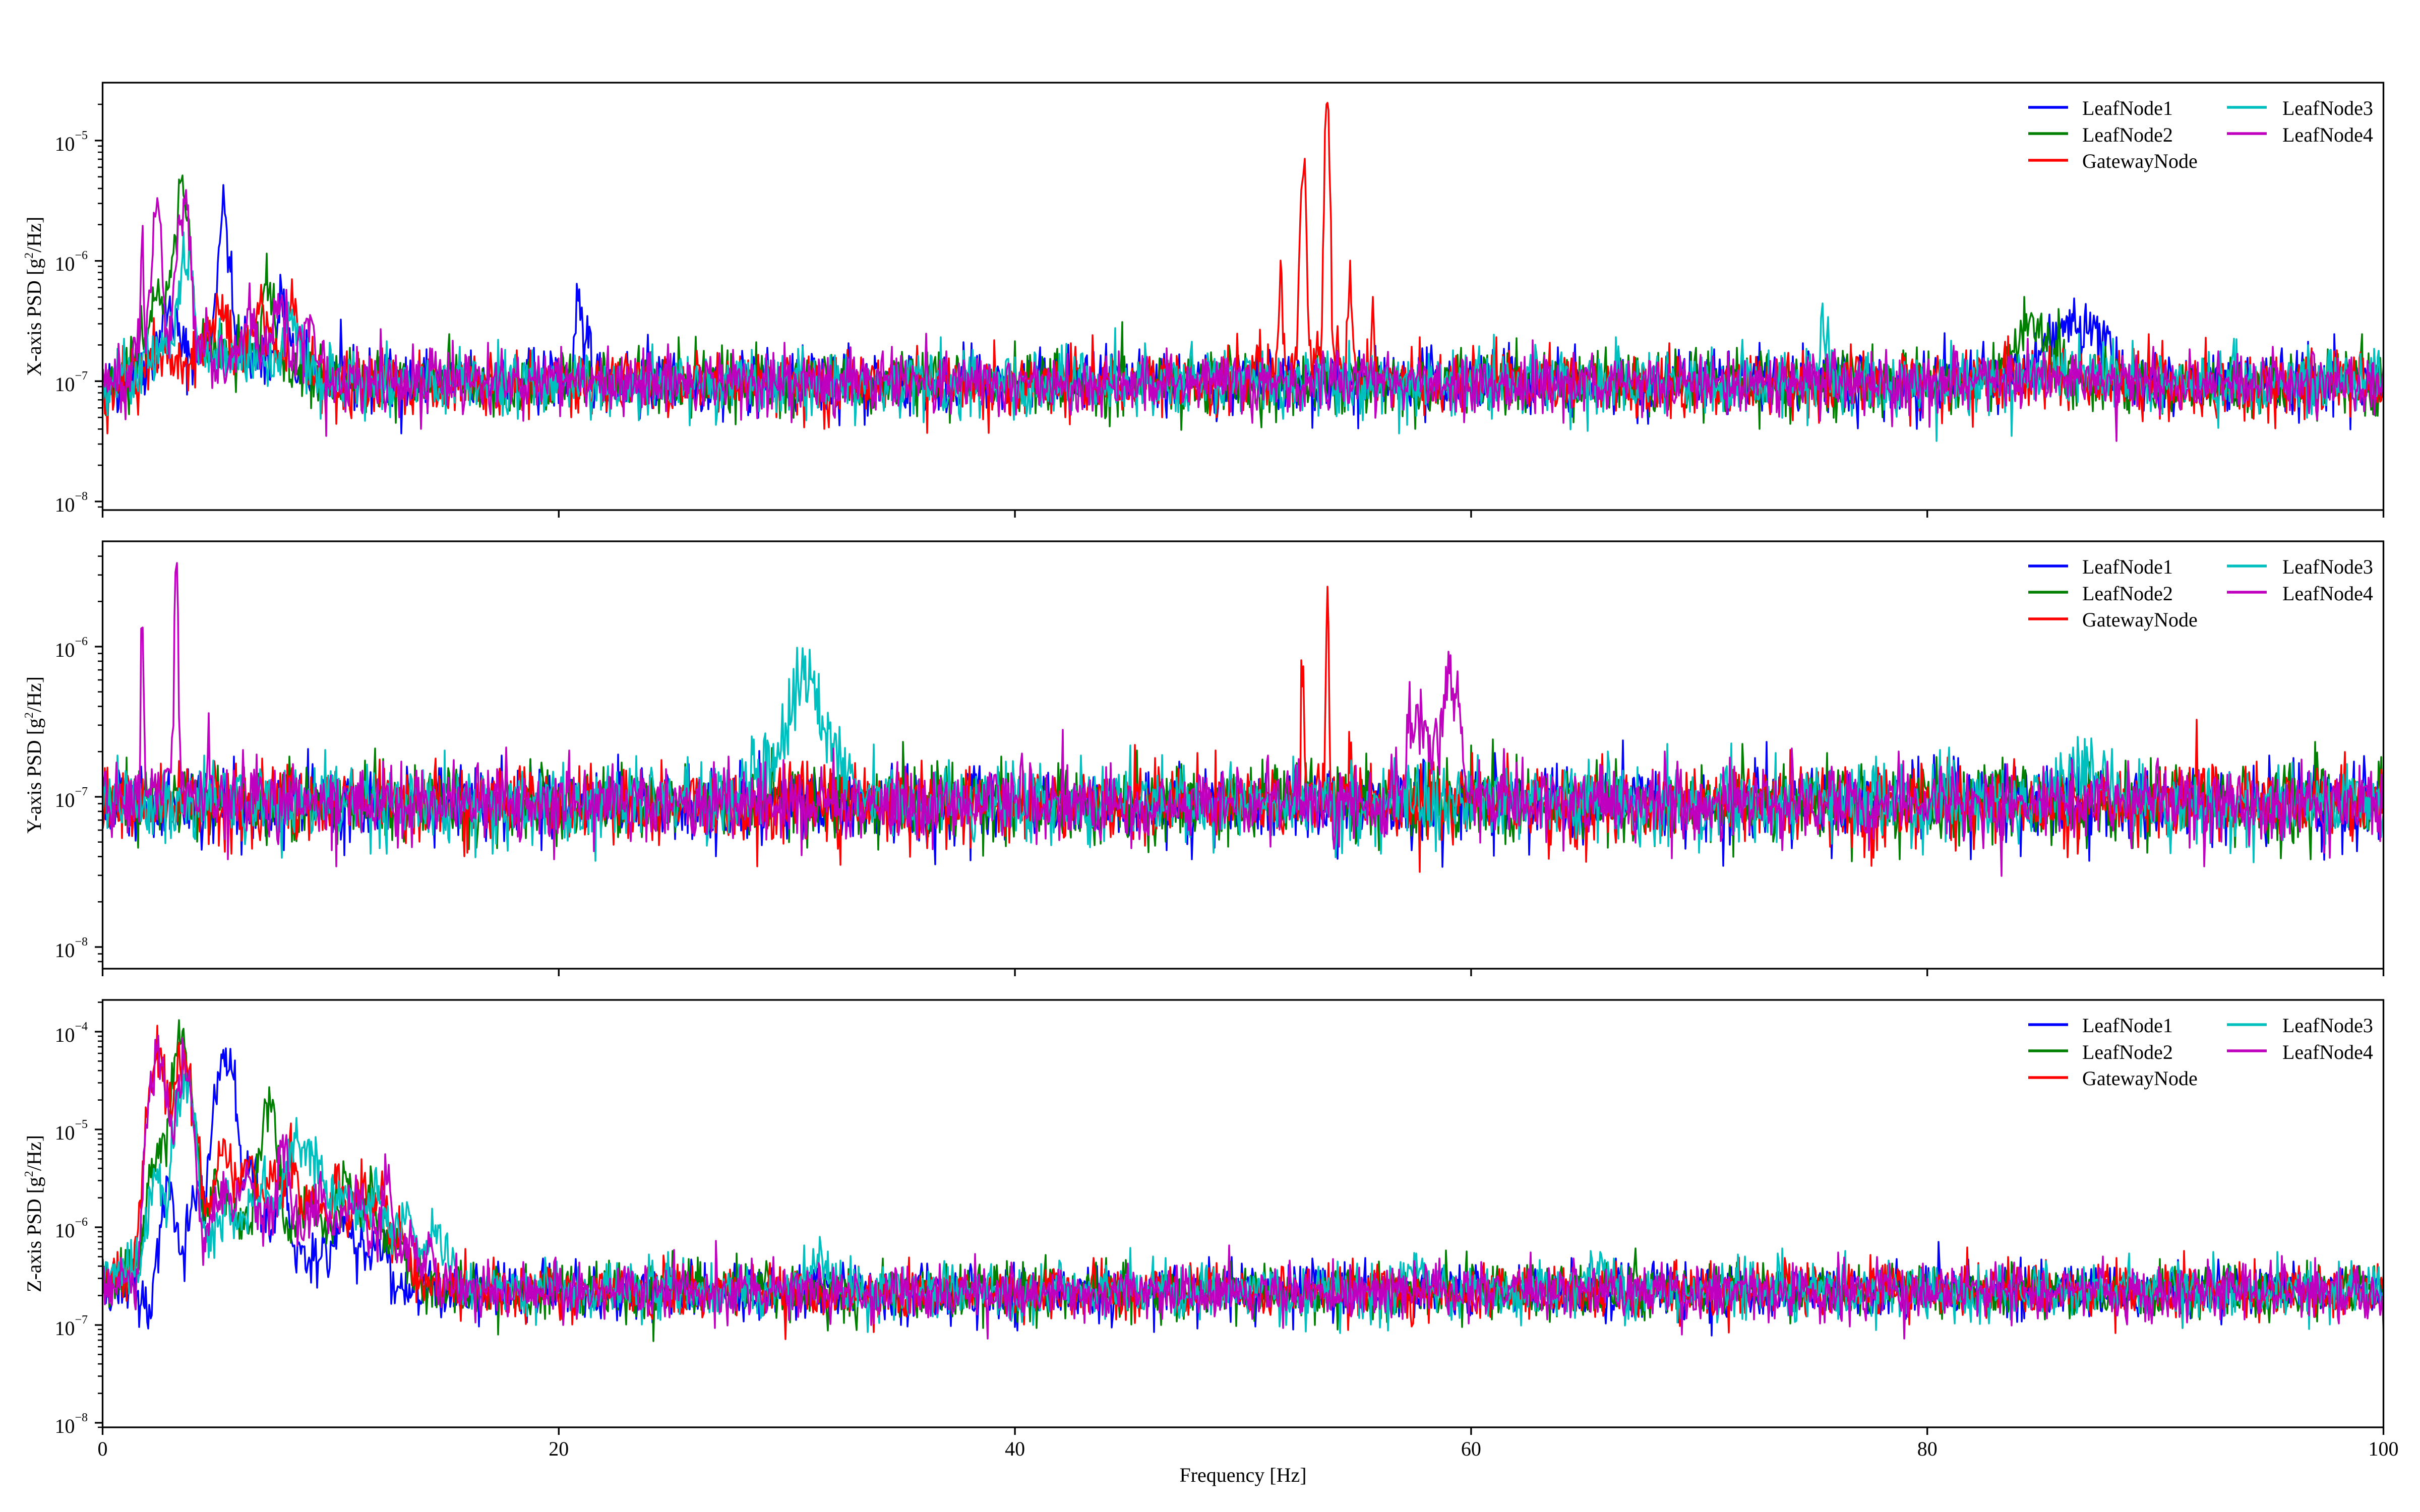 The width and height of the screenshot is (2420, 1512). I want to click on svg-text: Z-axis PSD [g2/Hz], so click(34, 1213).